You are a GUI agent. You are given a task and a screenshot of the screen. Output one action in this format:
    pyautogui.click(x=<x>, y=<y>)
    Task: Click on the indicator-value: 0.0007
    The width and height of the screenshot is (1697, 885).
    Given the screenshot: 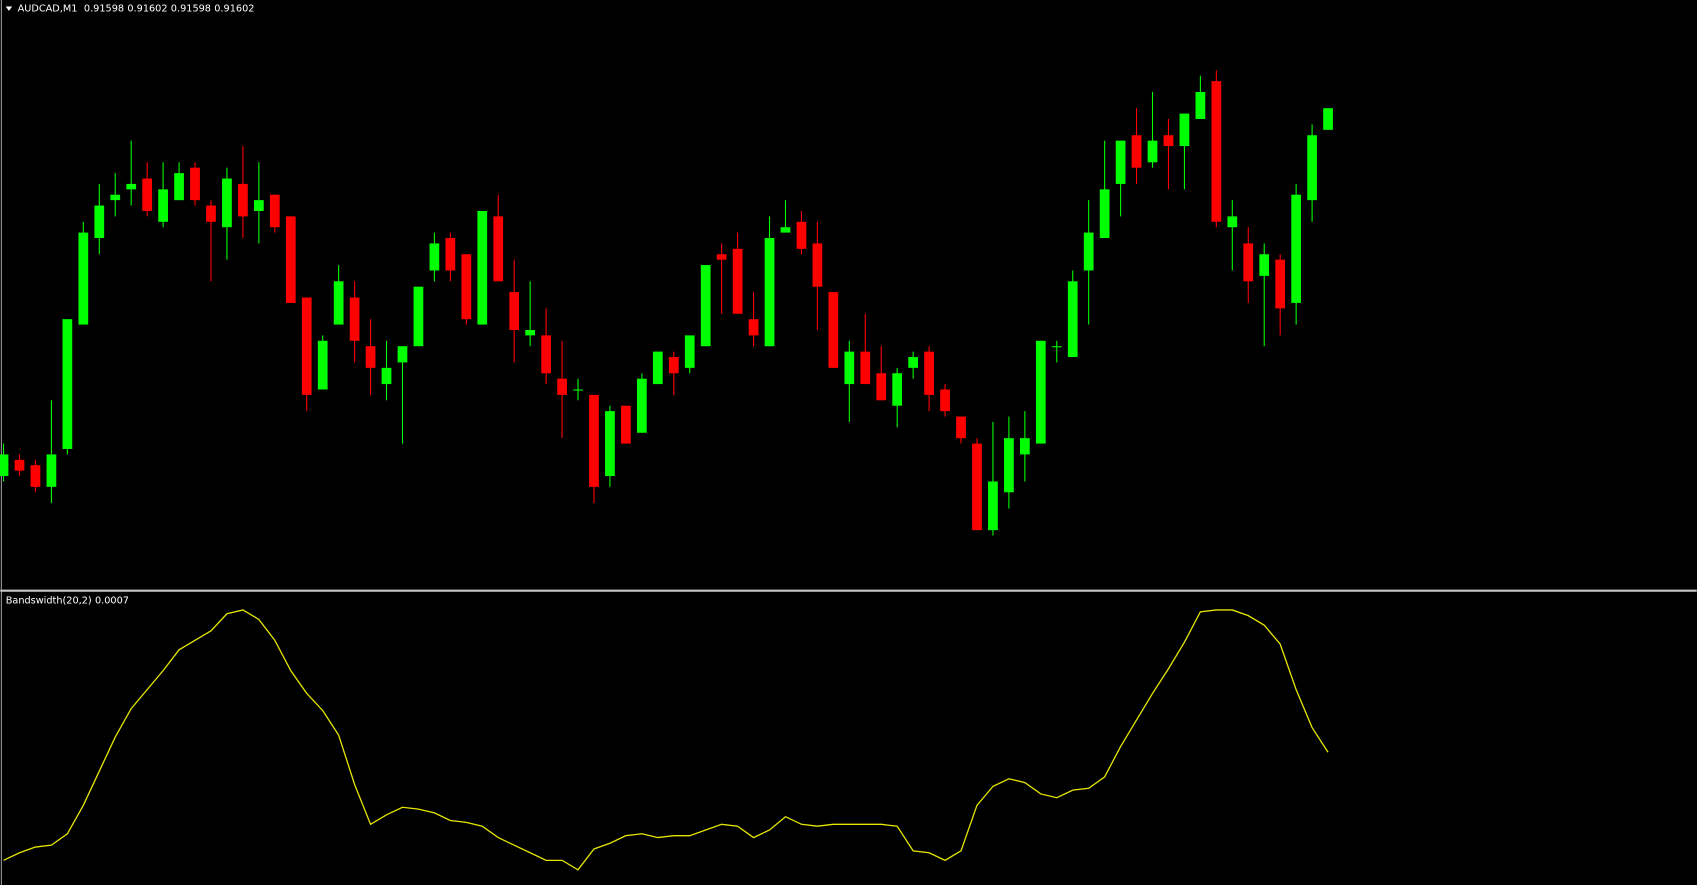 What is the action you would take?
    pyautogui.click(x=112, y=600)
    